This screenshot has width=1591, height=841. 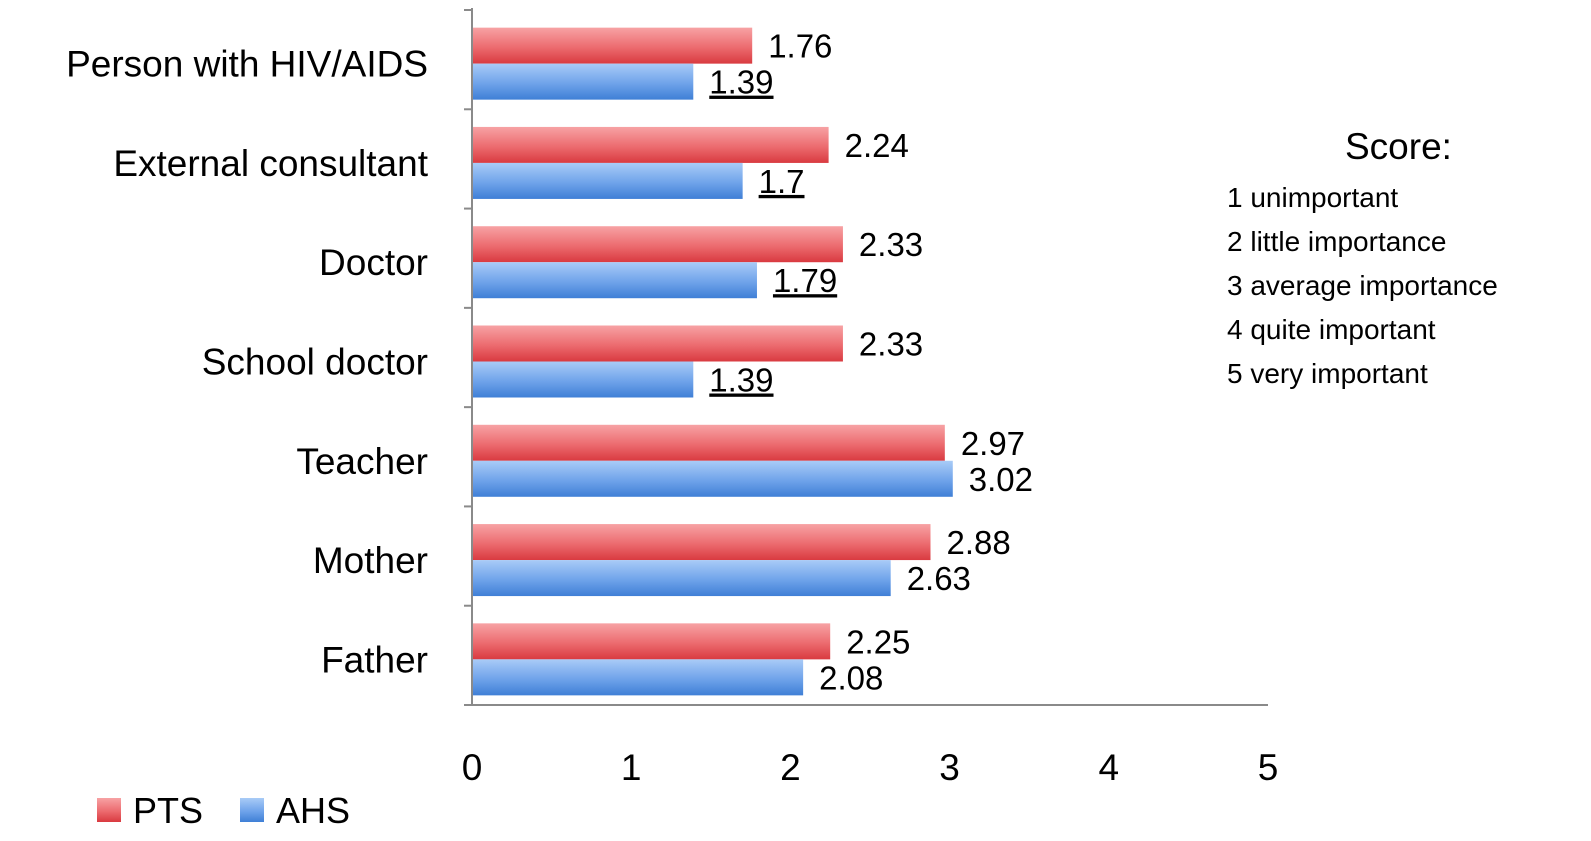 I want to click on score-item: 2 little importance, so click(x=1337, y=241).